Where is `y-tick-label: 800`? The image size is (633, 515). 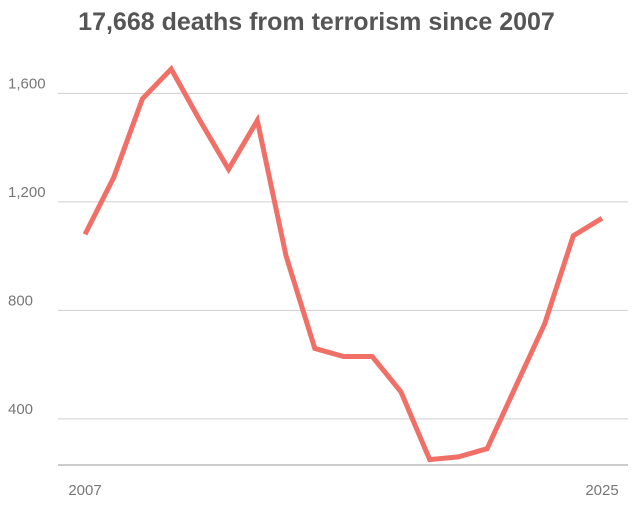
y-tick-label: 800 is located at coordinates (20, 300).